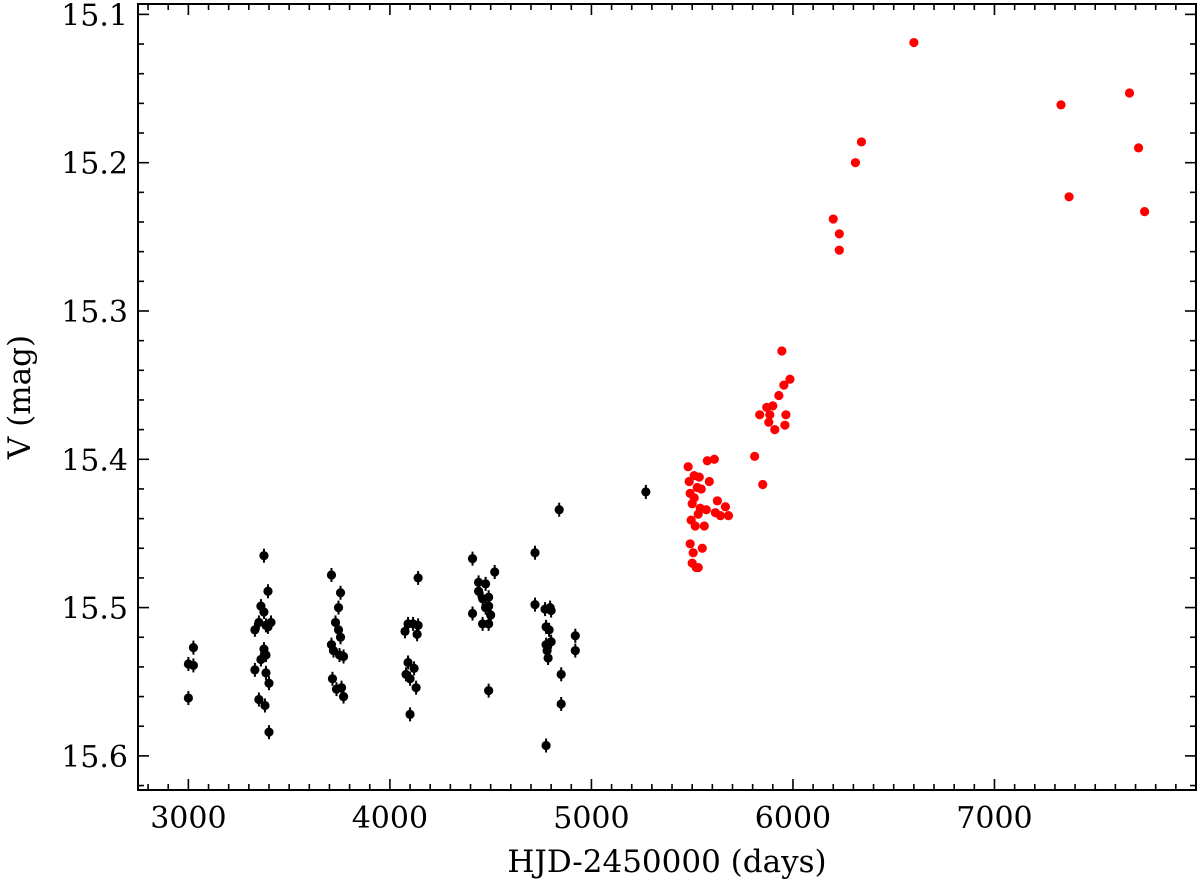 Image resolution: width=1200 pixels, height=883 pixels. I want to click on y-tick-label: 15.6, so click(94, 757).